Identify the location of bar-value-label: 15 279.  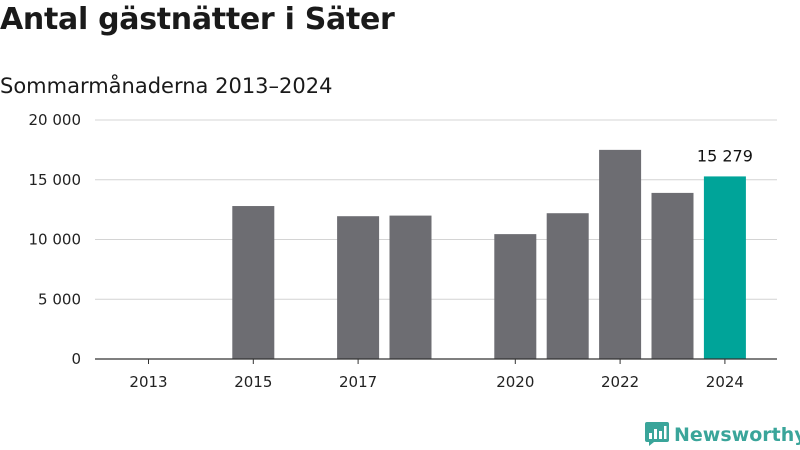
(725, 155).